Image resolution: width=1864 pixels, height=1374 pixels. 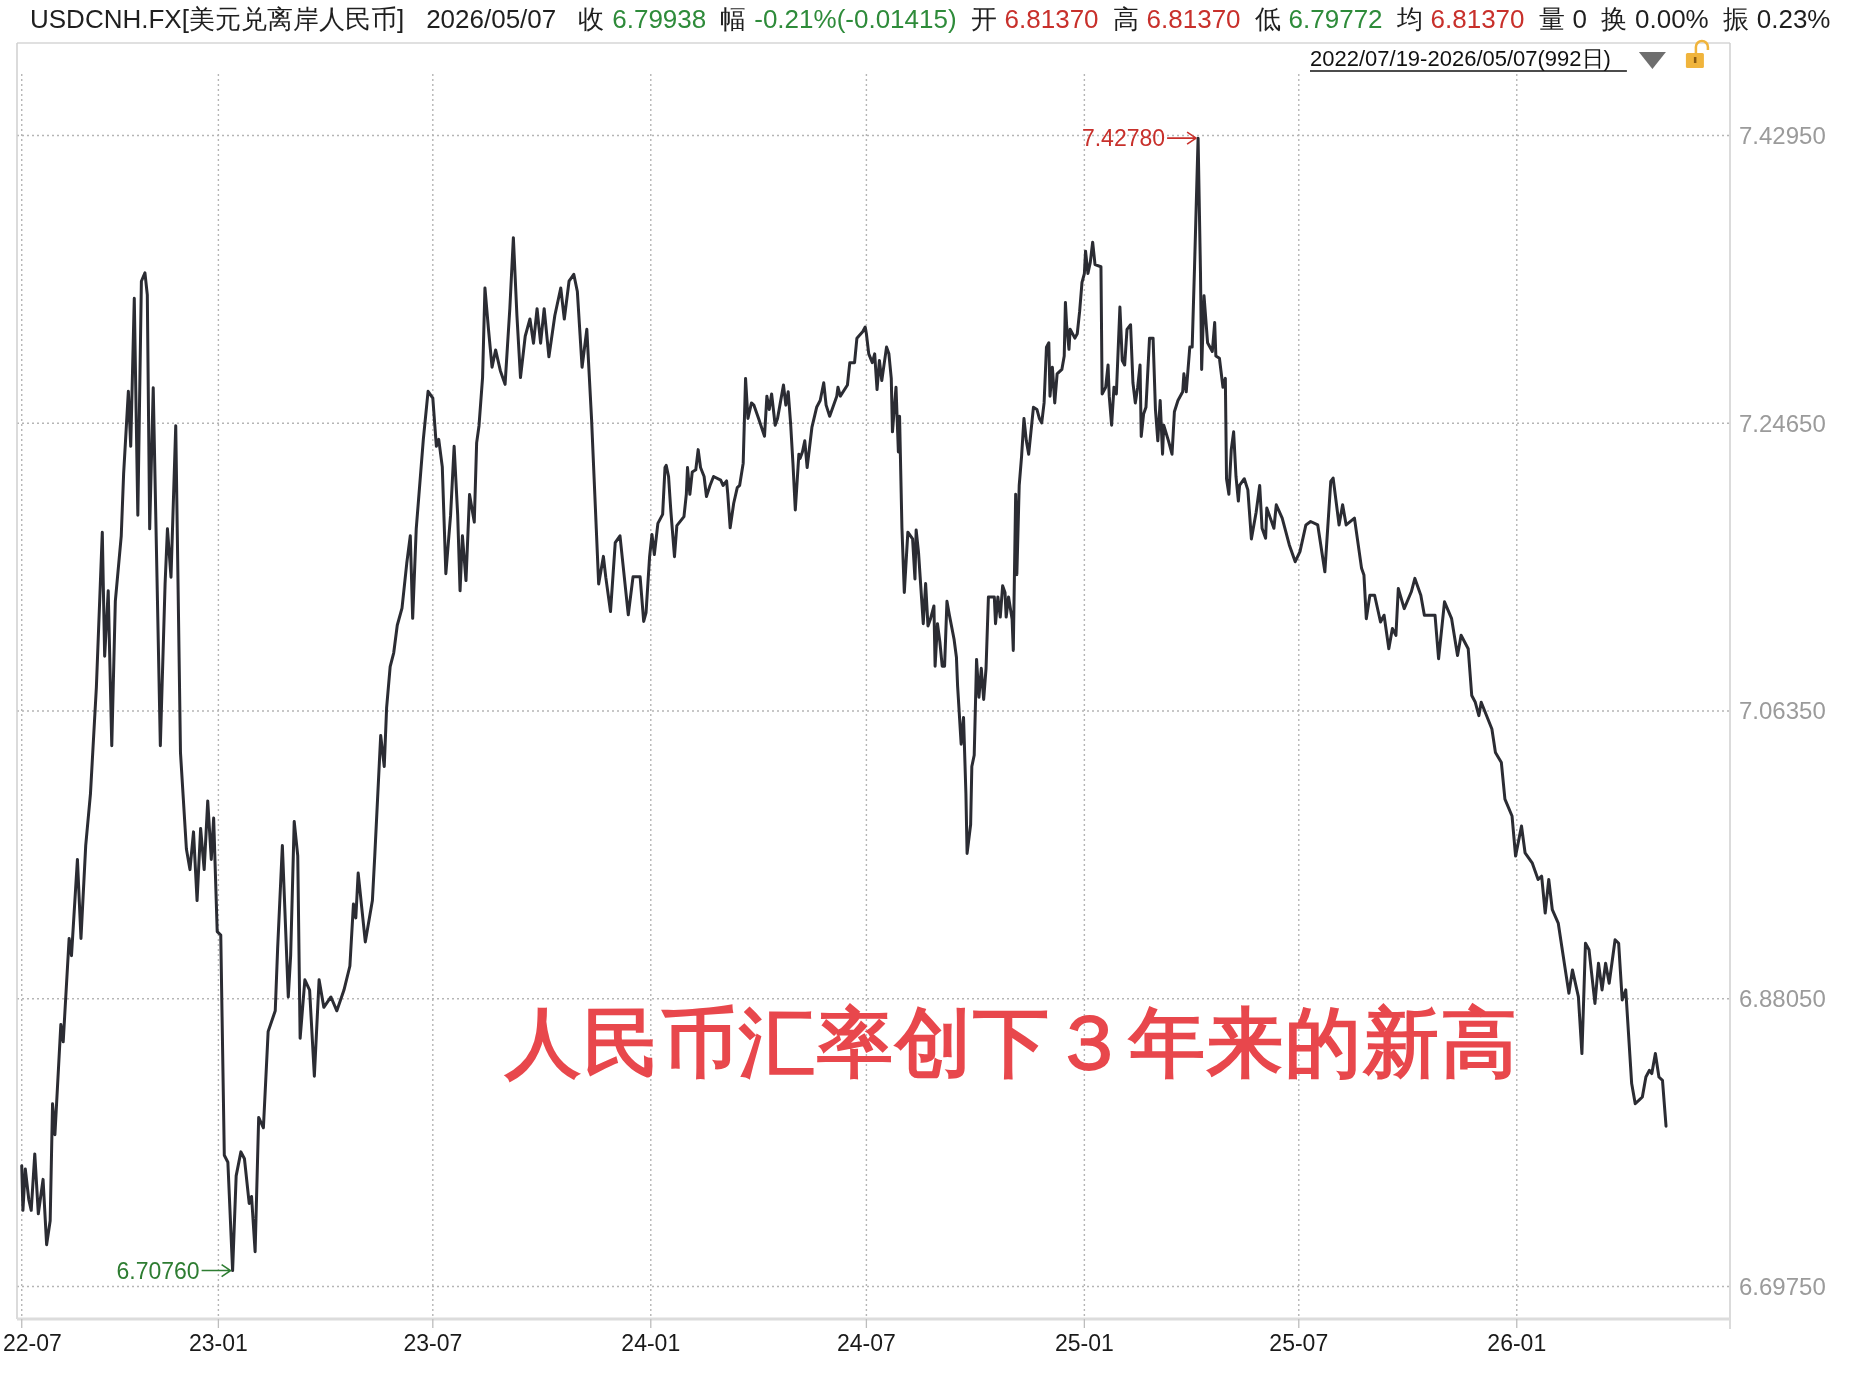 I want to click on chart-subtitle: 2022/07/19-2026/05/07(992日), so click(x=1460, y=58).